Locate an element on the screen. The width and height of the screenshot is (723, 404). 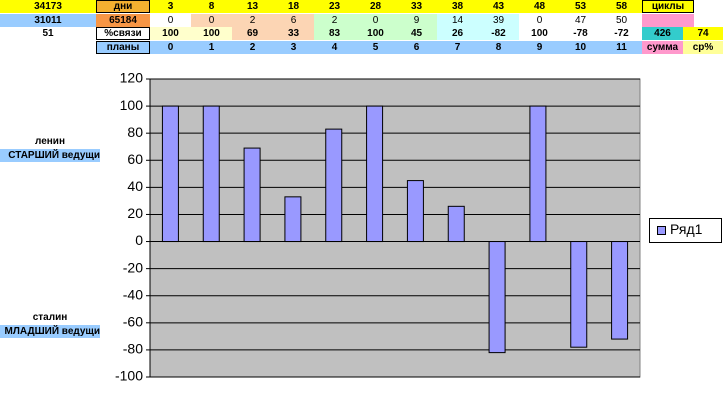
grid-cell: -78 is located at coordinates (580, 33).